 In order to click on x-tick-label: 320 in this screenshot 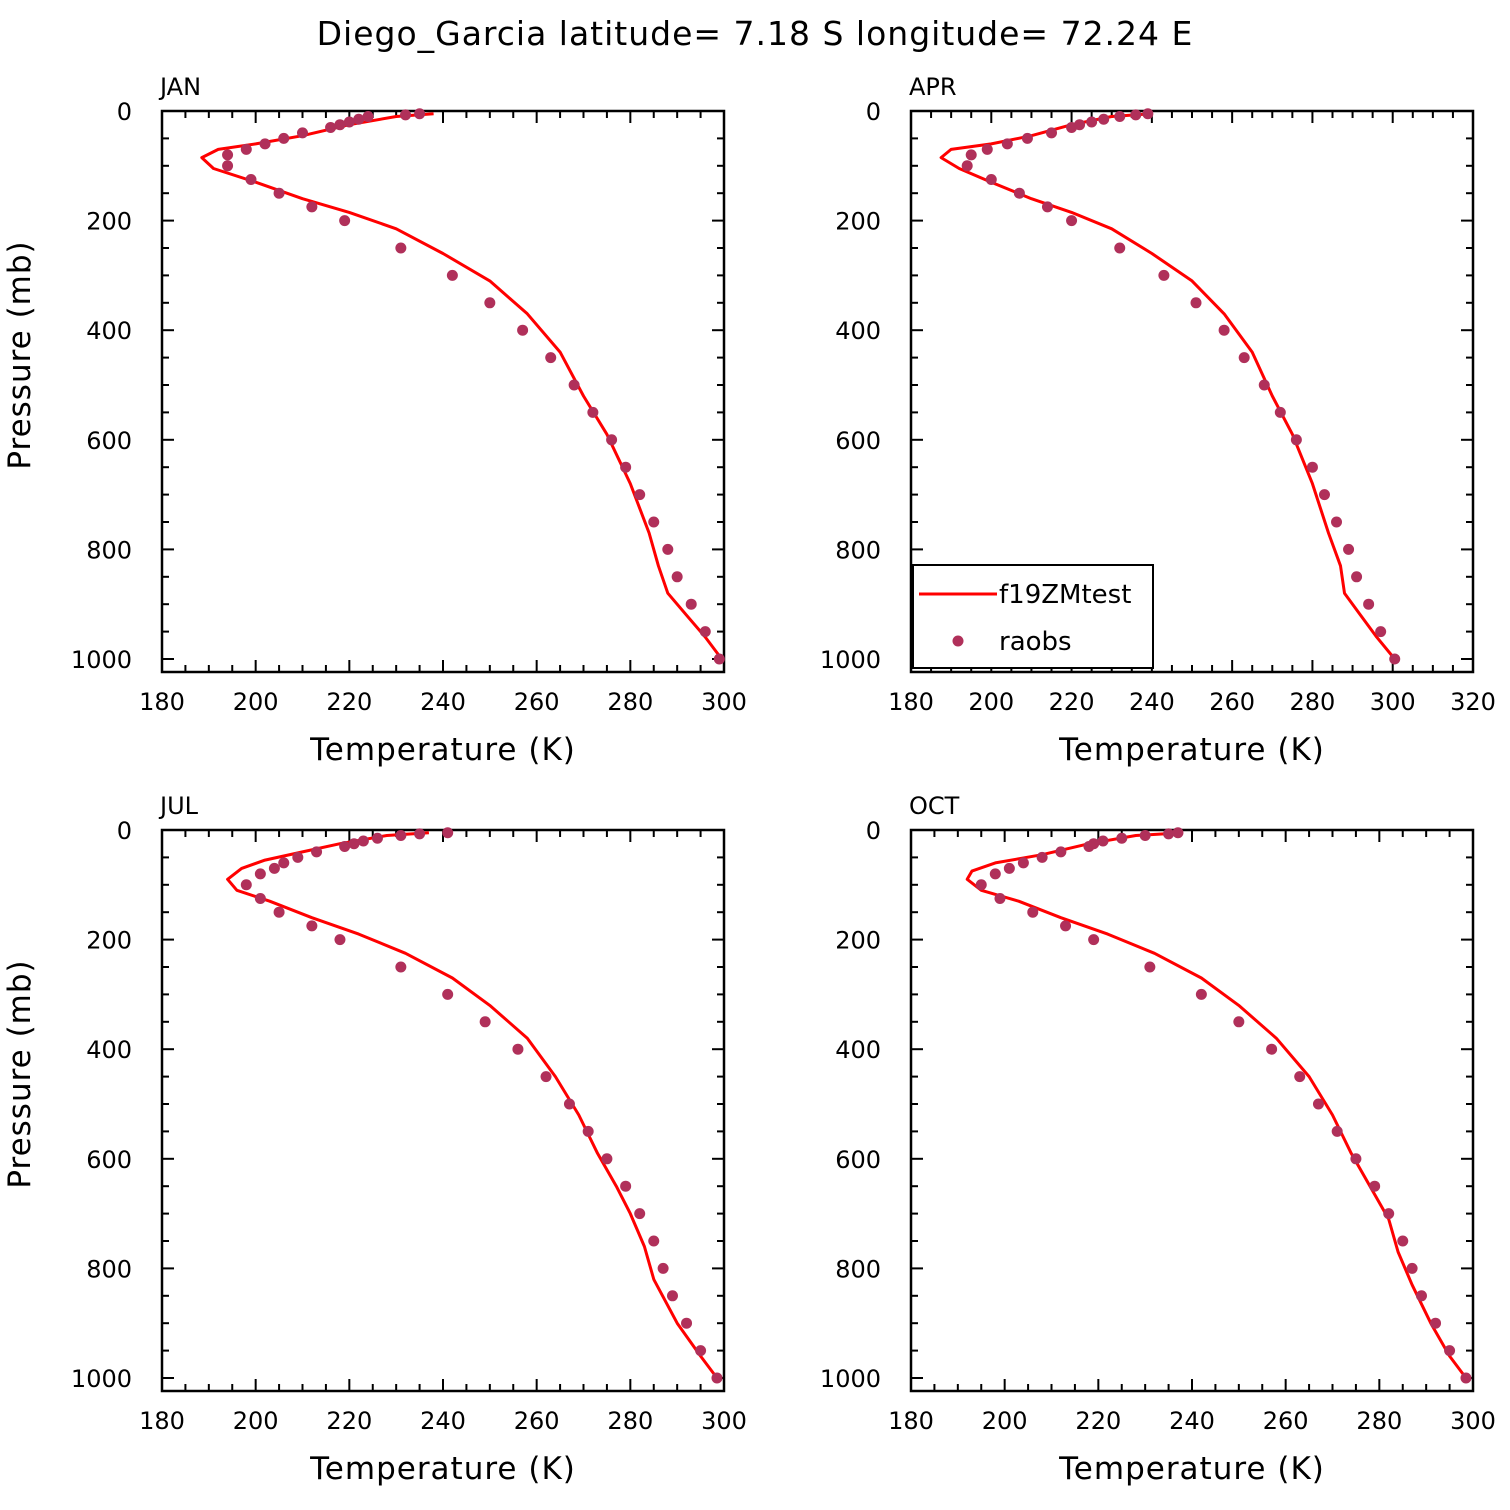, I will do `click(1473, 702)`.